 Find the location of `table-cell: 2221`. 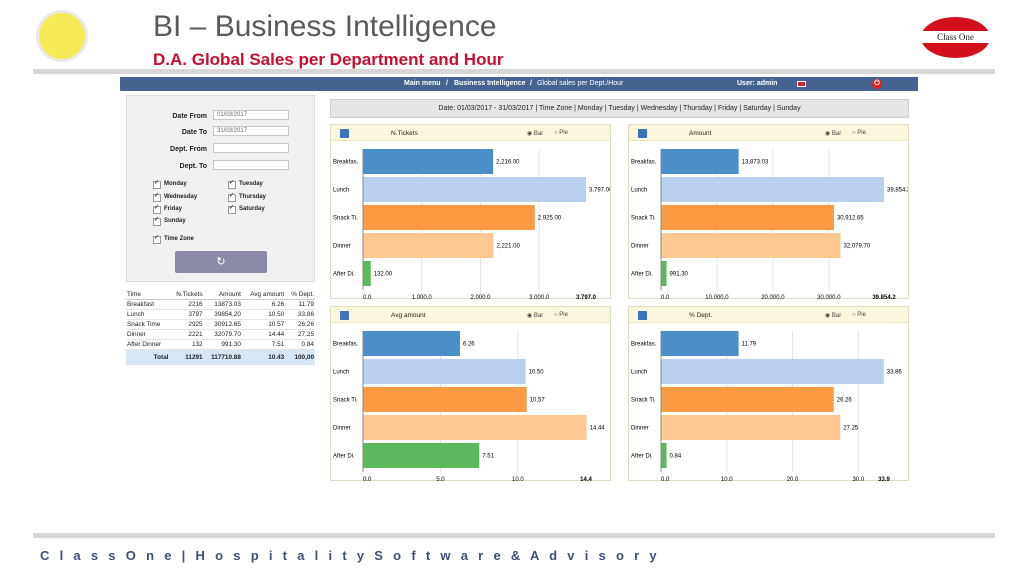

table-cell: 2221 is located at coordinates (186, 334).